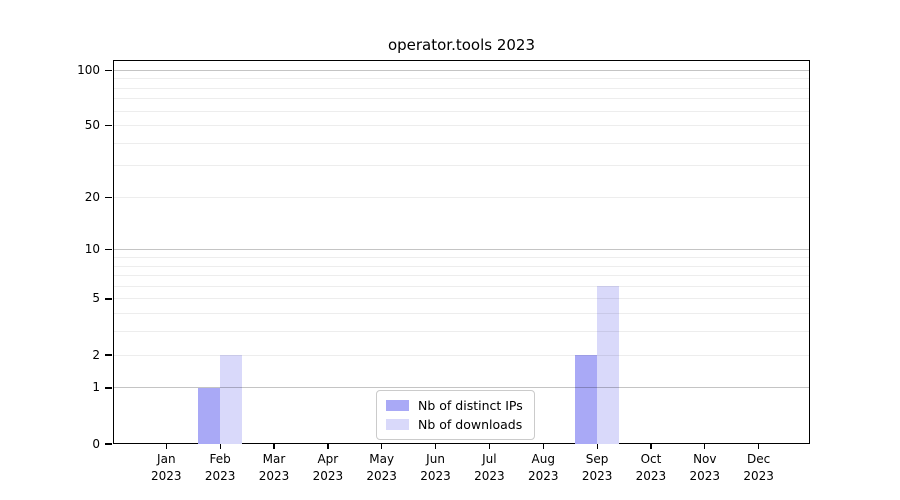 This screenshot has width=900, height=500. What do you see at coordinates (470, 405) in the screenshot?
I see `legend-label: Nb of distinct IPs` at bounding box center [470, 405].